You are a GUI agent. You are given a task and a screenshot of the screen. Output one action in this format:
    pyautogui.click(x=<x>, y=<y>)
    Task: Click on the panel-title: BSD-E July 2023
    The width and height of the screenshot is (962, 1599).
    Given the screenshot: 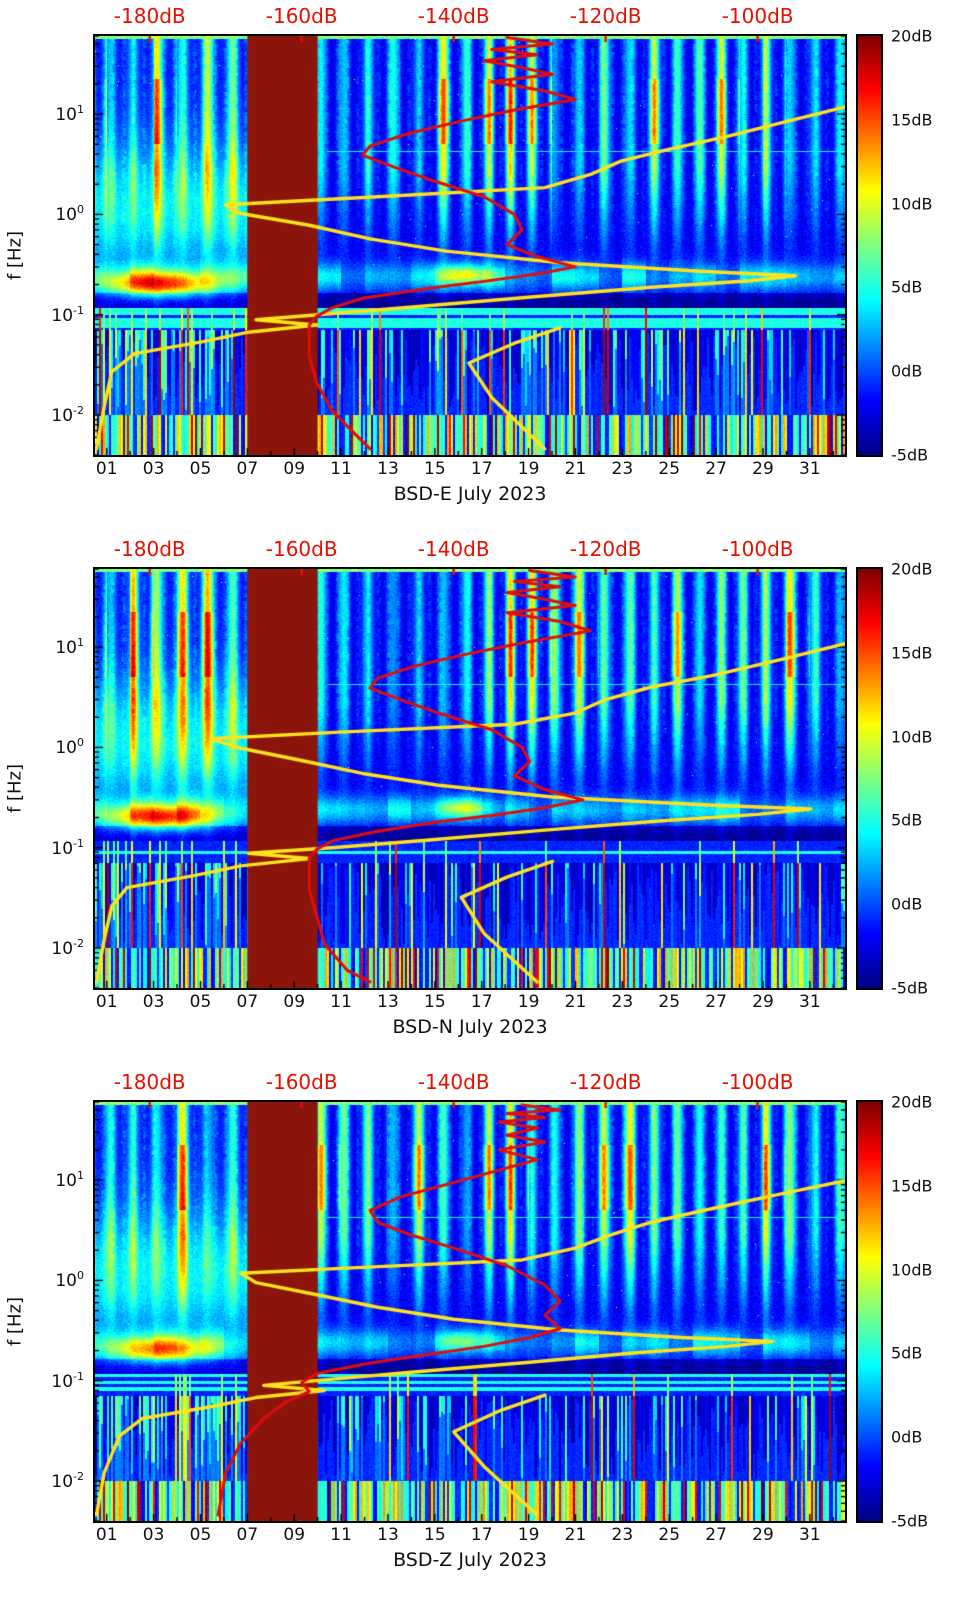 What is the action you would take?
    pyautogui.click(x=470, y=494)
    